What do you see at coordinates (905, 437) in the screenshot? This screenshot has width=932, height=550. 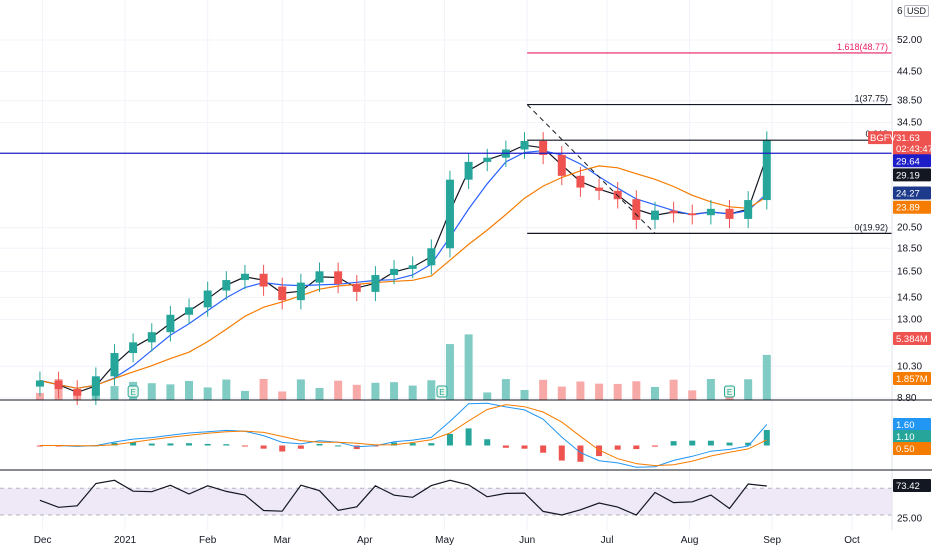 I see `badge-macd-hist: 1.10` at bounding box center [905, 437].